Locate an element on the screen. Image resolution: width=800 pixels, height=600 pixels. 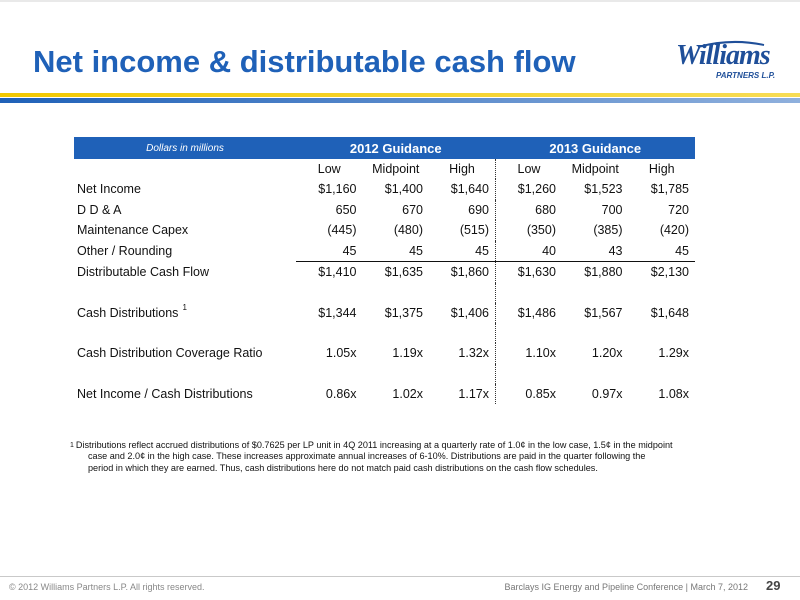
logo-wordmark: Williams is located at coordinates (723, 55).